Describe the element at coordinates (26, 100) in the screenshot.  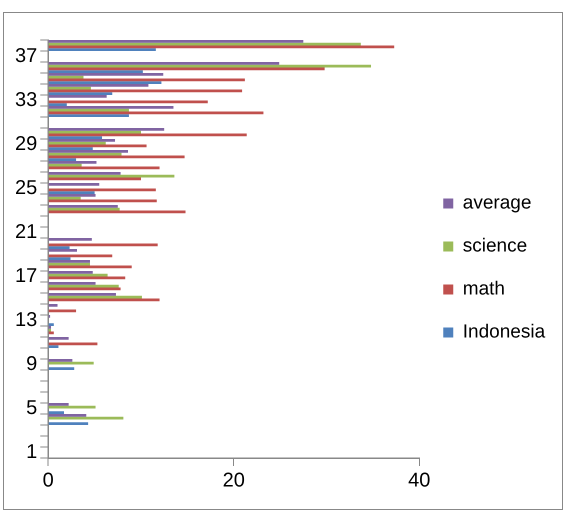
I see `y-tick-label: 33` at that location.